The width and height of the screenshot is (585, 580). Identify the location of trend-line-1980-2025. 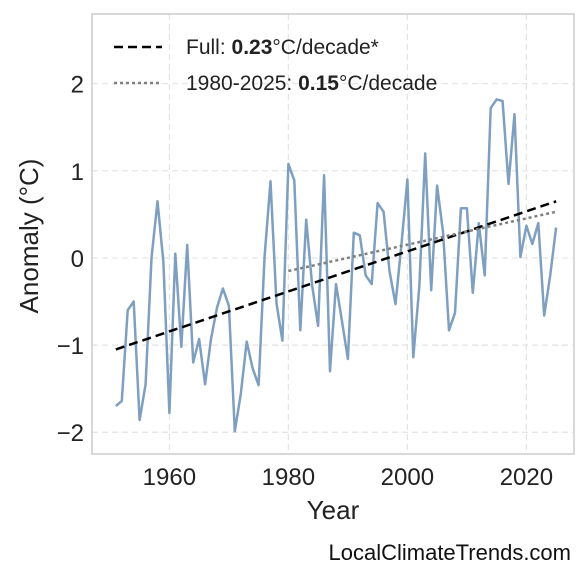
(422, 241).